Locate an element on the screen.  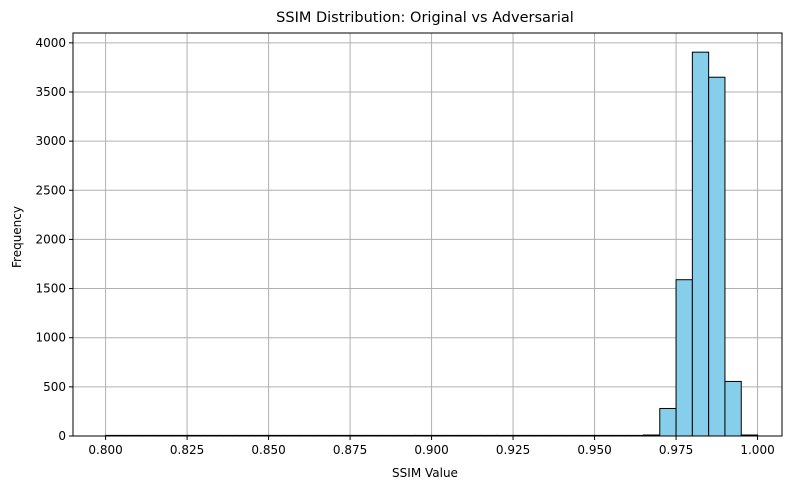
x-tick-label: 0.925 is located at coordinates (513, 450).